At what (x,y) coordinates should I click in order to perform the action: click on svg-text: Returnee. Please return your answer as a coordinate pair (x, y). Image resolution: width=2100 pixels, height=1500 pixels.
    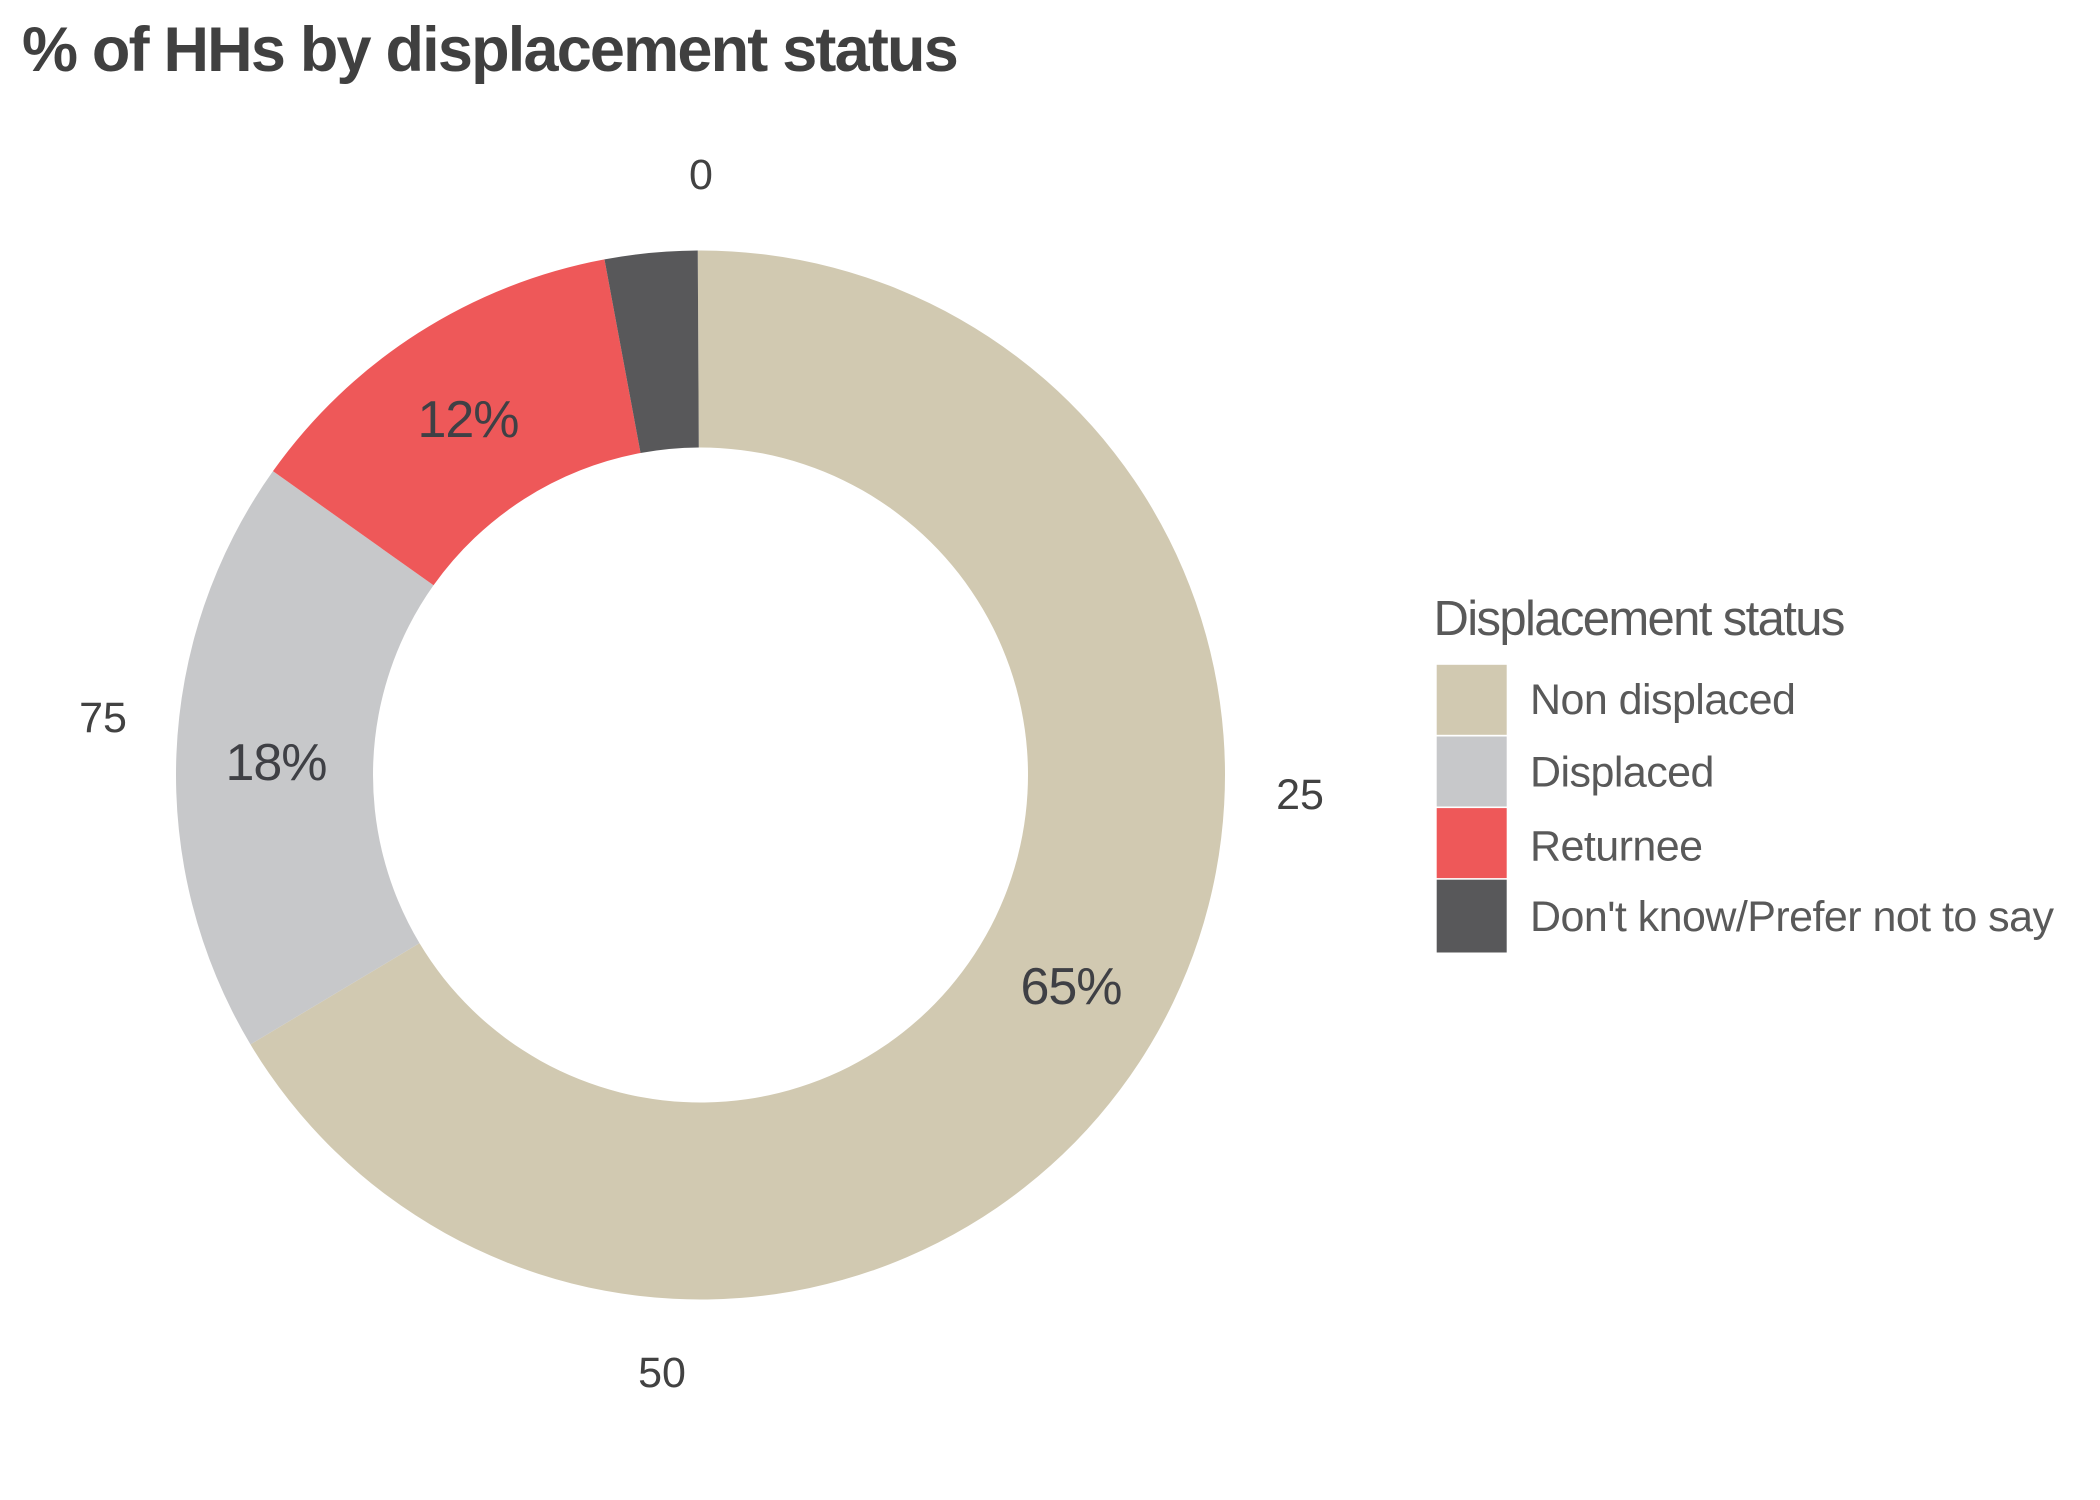
    Looking at the image, I should click on (1616, 847).